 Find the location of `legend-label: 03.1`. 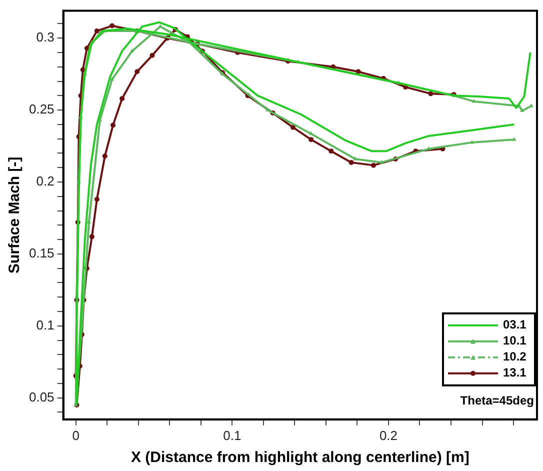

legend-label: 03.1 is located at coordinates (515, 325).